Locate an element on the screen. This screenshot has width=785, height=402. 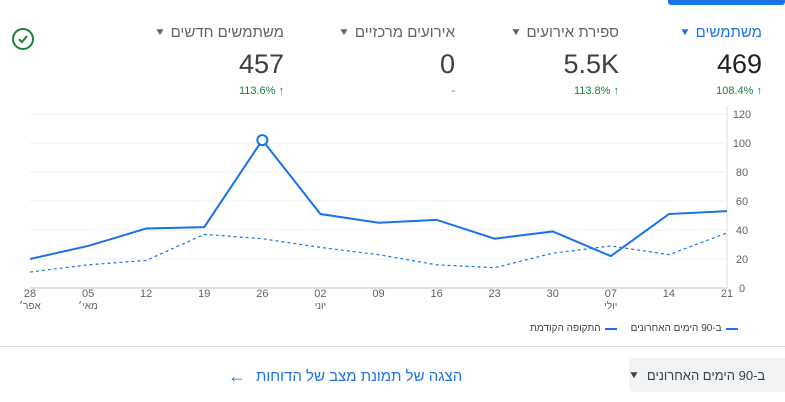
metric-change: 113.8% ↑ is located at coordinates (596, 91).